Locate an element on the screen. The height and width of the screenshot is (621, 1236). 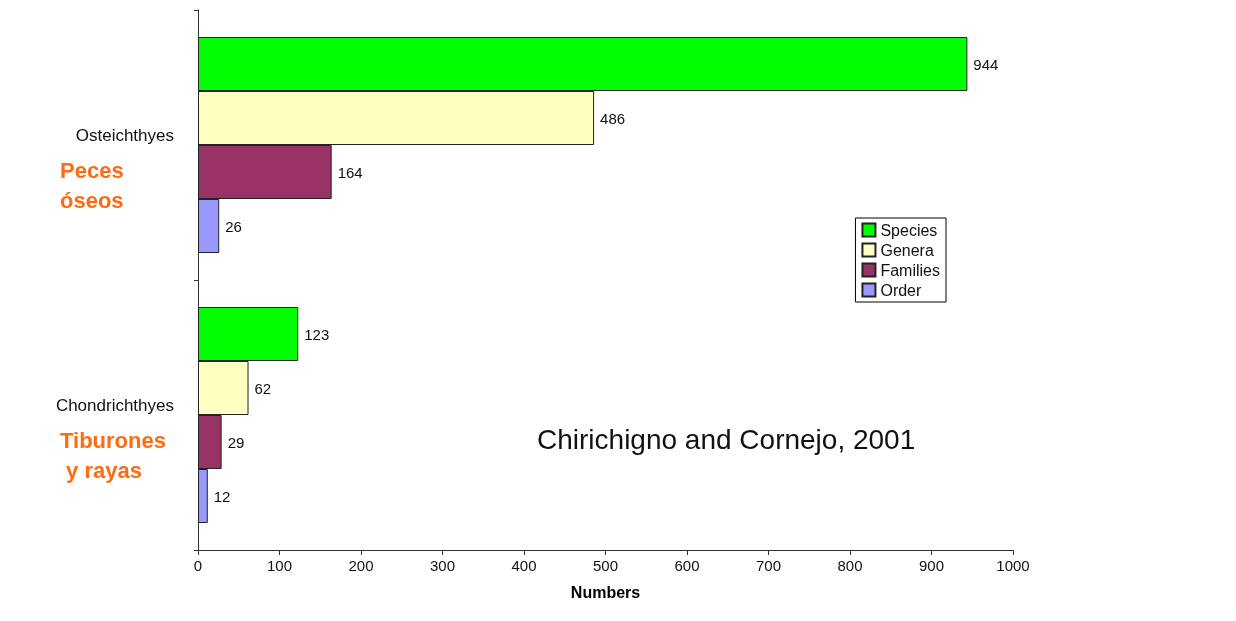
data-label: 12 is located at coordinates (222, 496).